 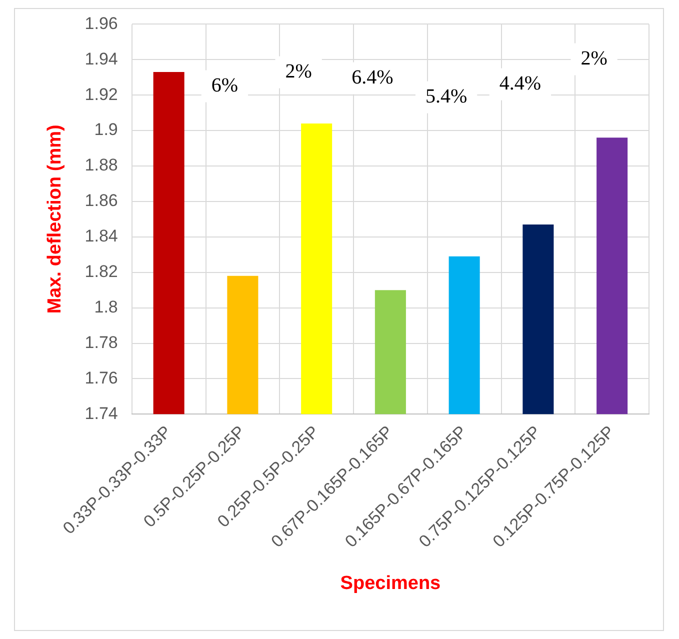 I want to click on y-tick-label: 1.92, so click(x=101, y=94).